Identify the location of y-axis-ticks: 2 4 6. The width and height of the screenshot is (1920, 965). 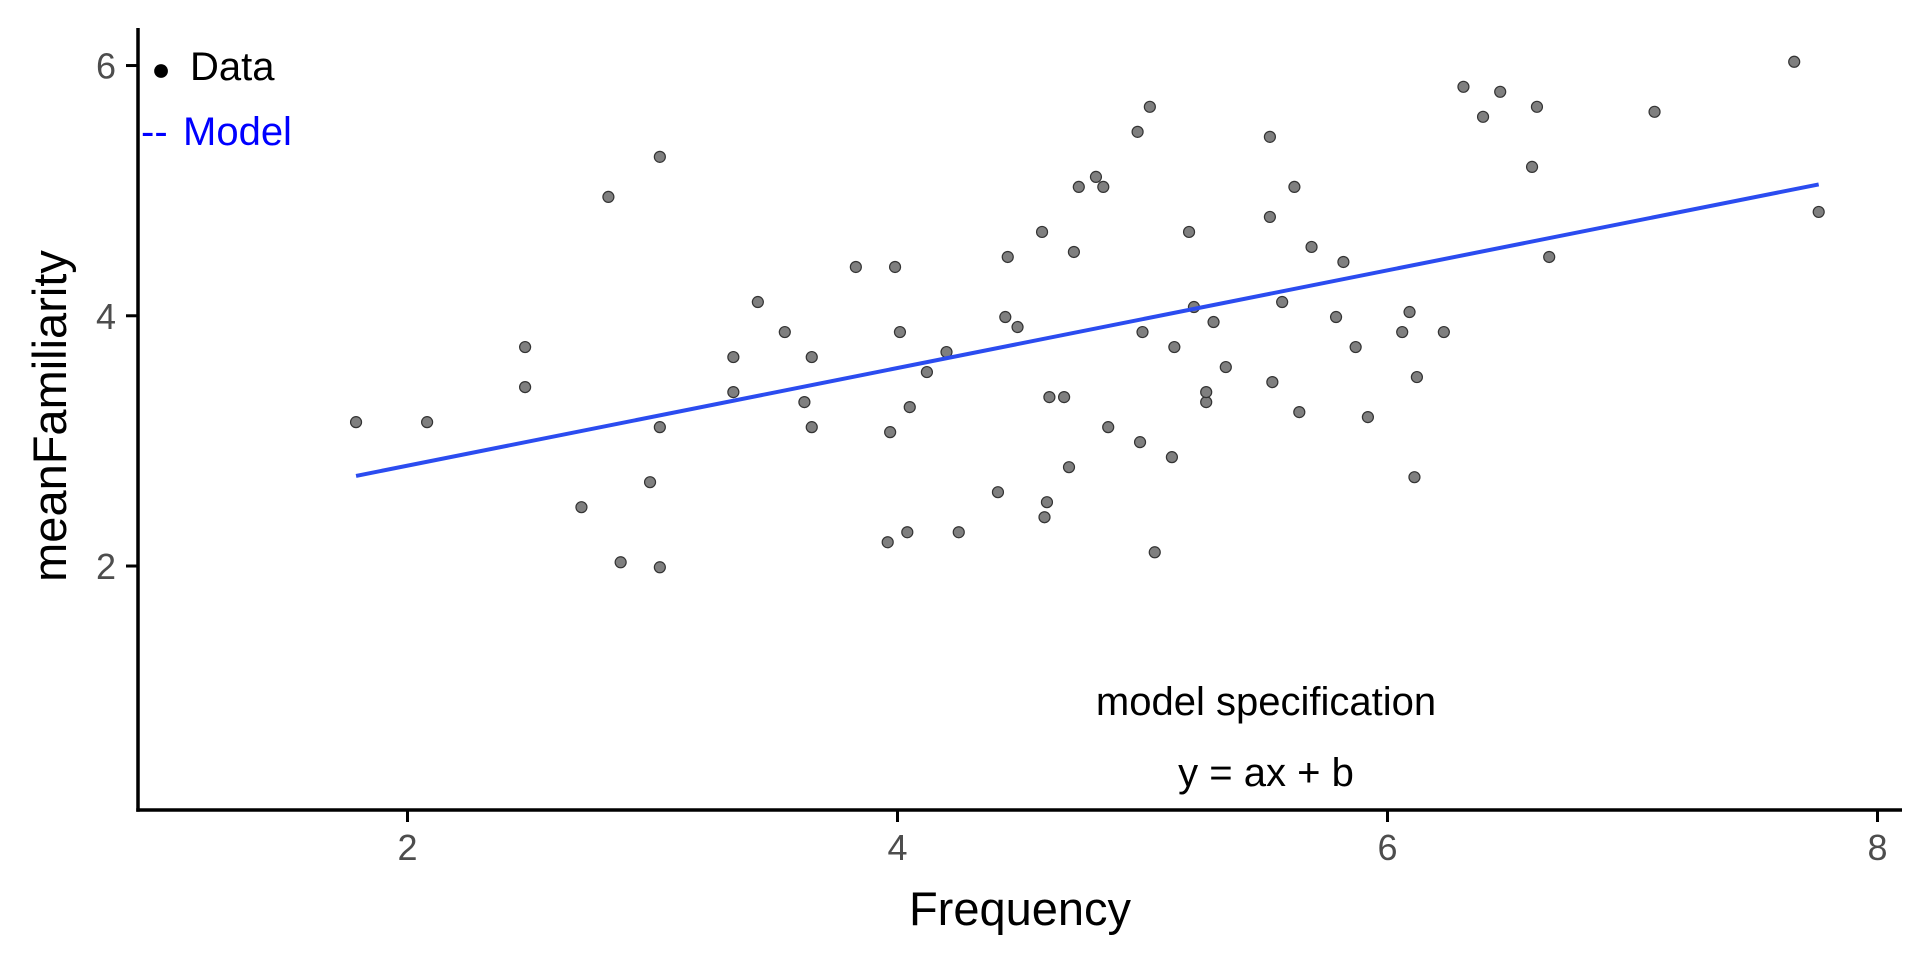
(117, 316).